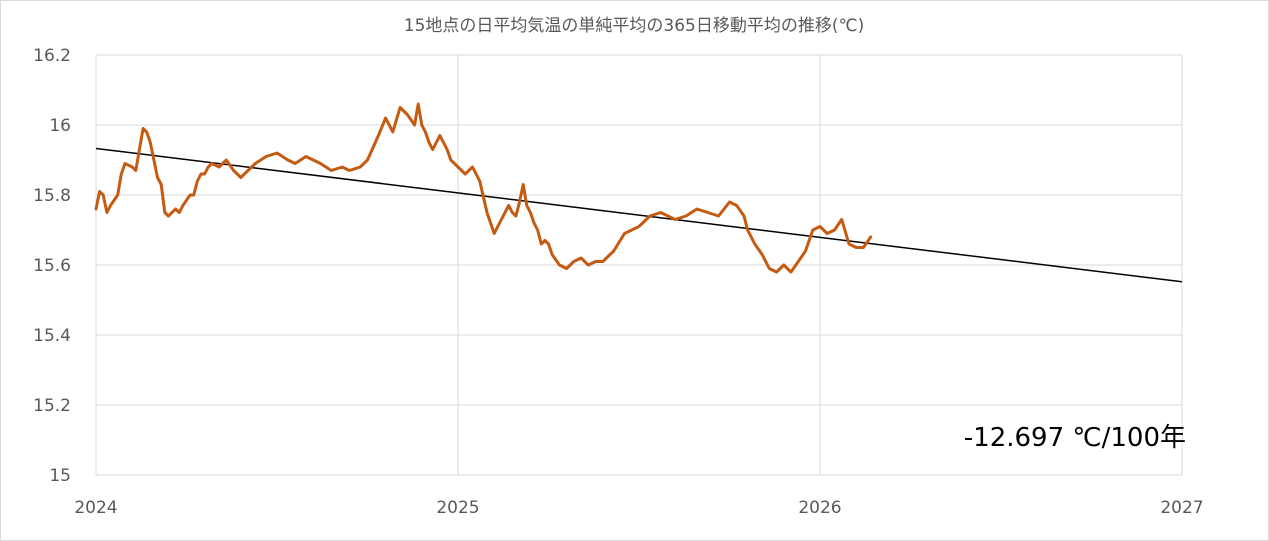 The height and width of the screenshot is (541, 1269). Describe the element at coordinates (1075, 438) in the screenshot. I see `trend-annotation: -12.697 ℃/100年` at that location.